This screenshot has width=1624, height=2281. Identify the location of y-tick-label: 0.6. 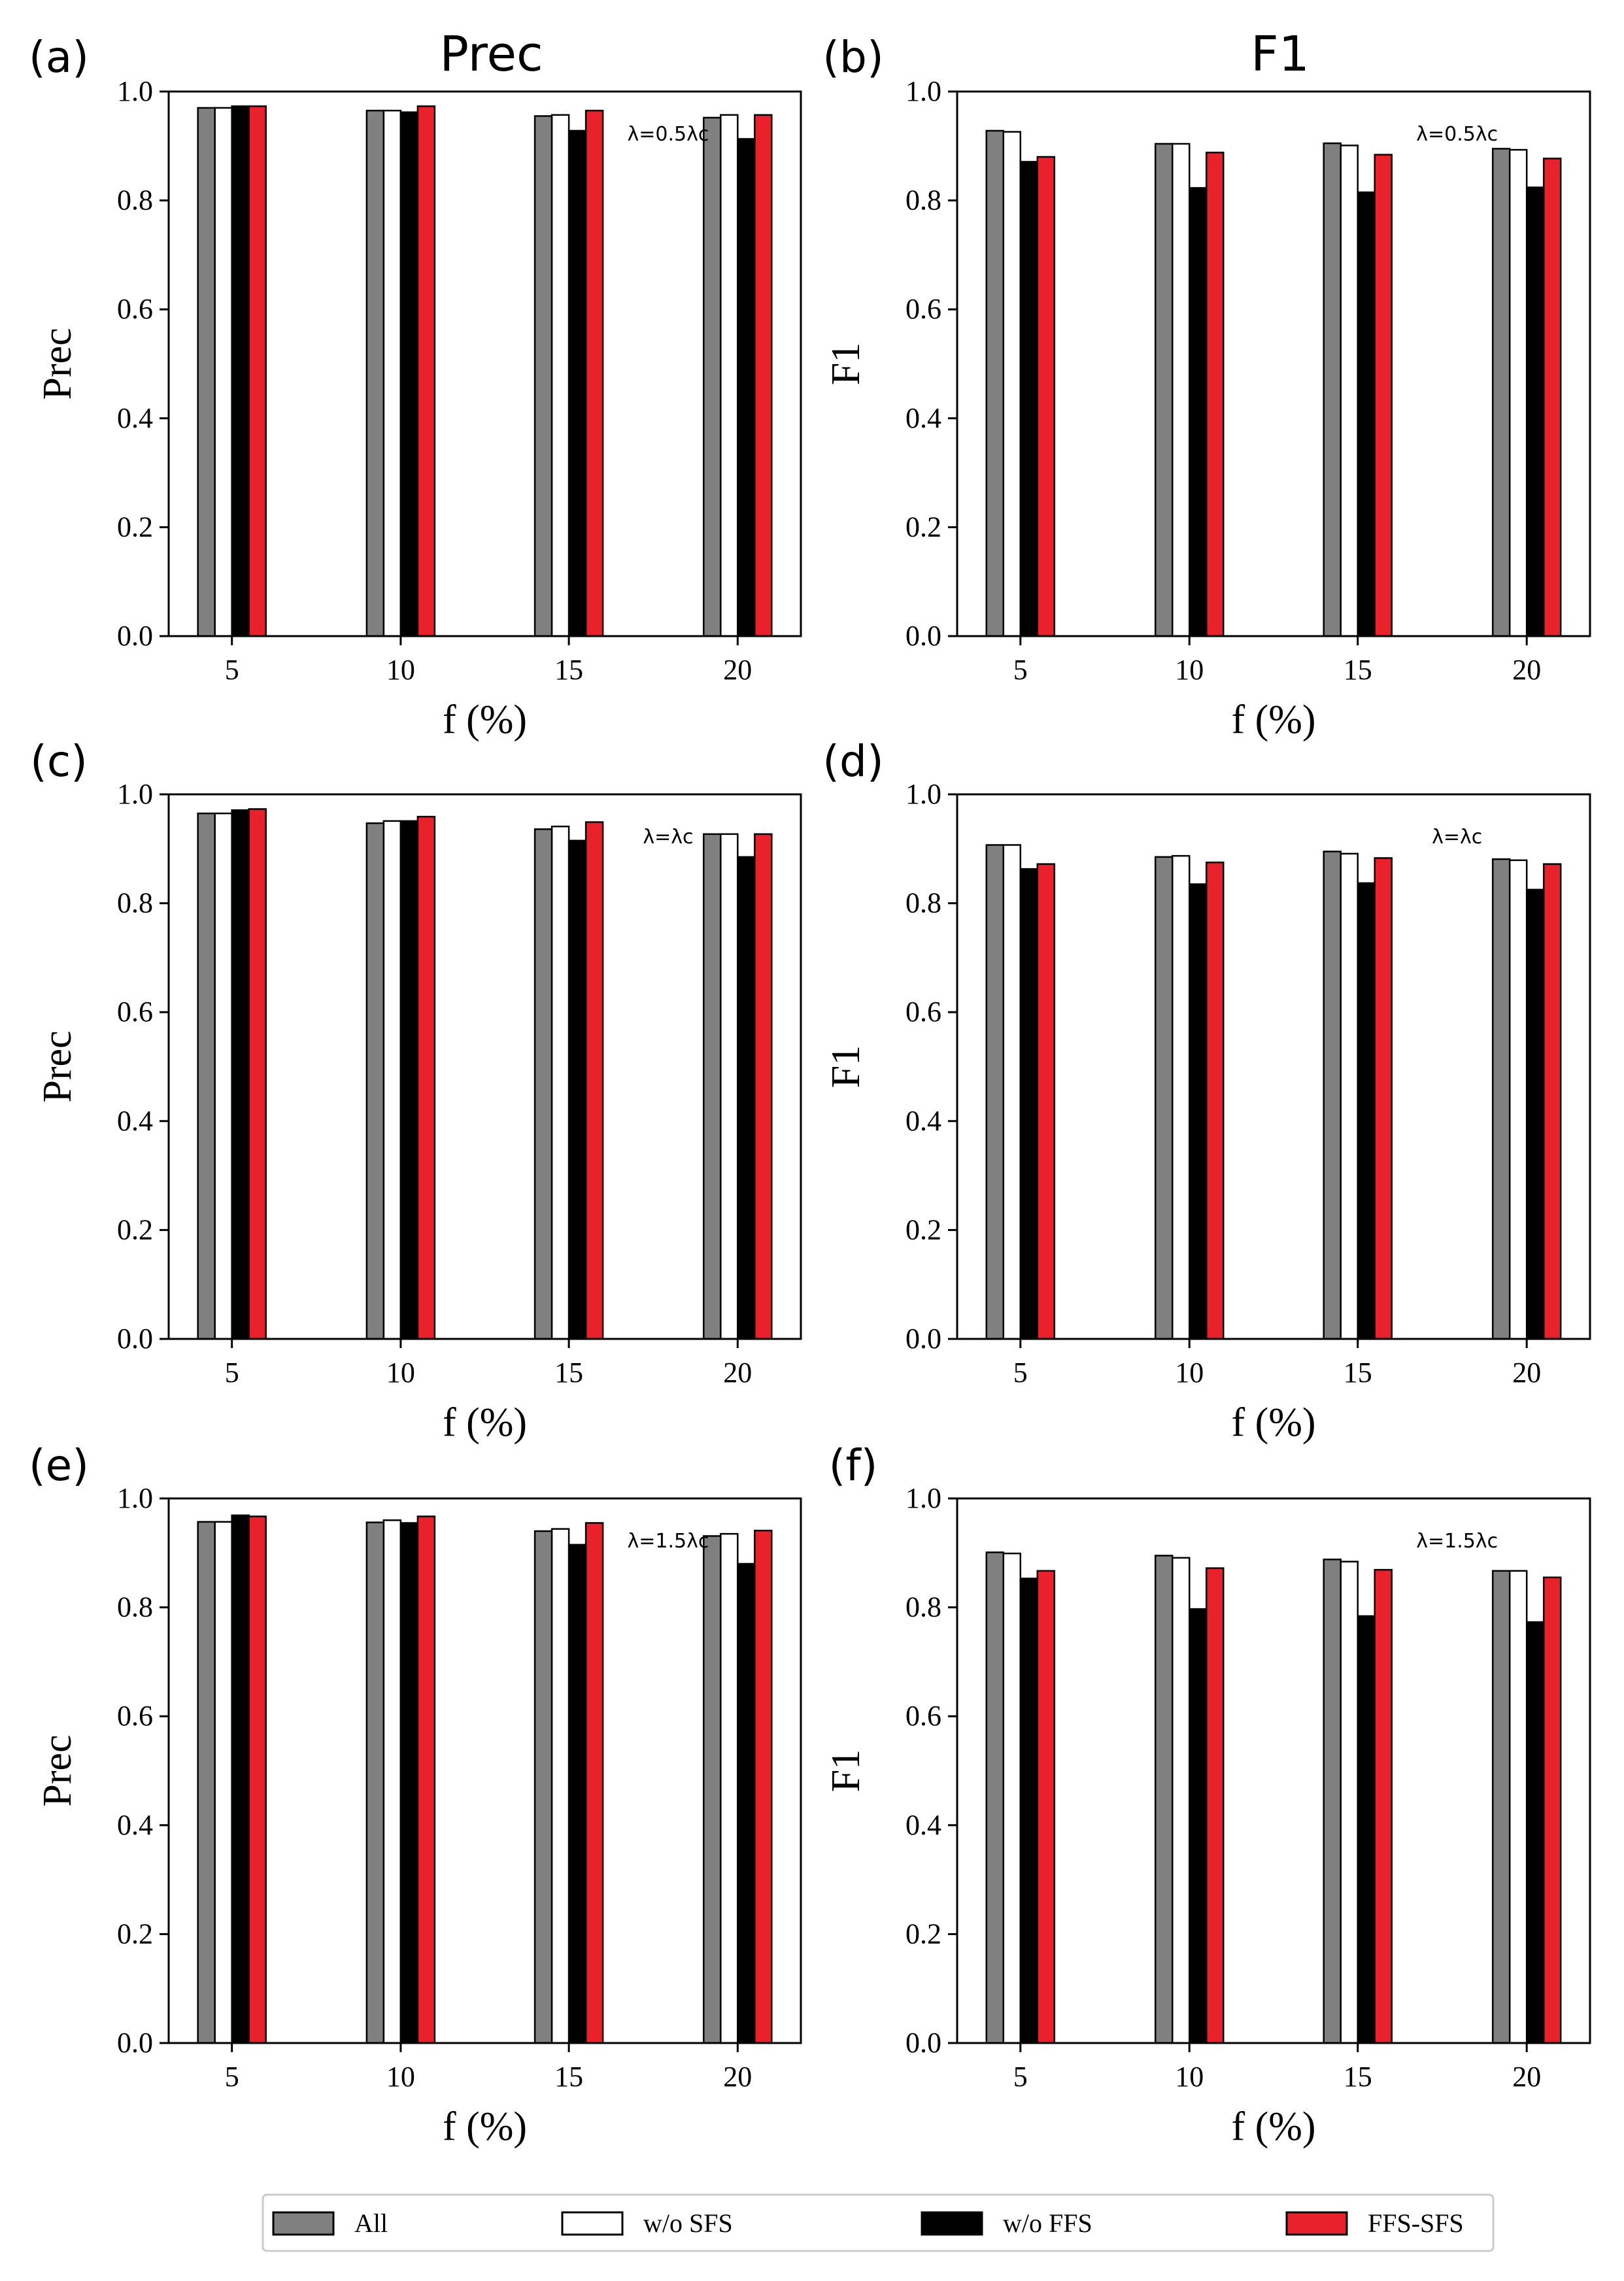
(135, 1716).